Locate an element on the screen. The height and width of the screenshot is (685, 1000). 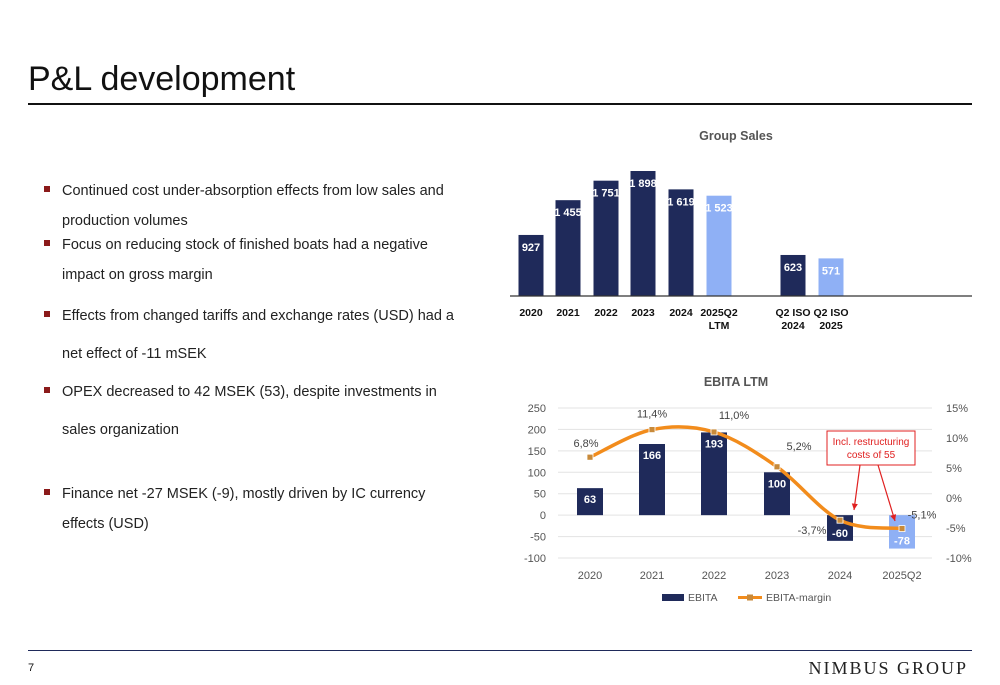
chart-title: Group Sales is located at coordinates (736, 136).